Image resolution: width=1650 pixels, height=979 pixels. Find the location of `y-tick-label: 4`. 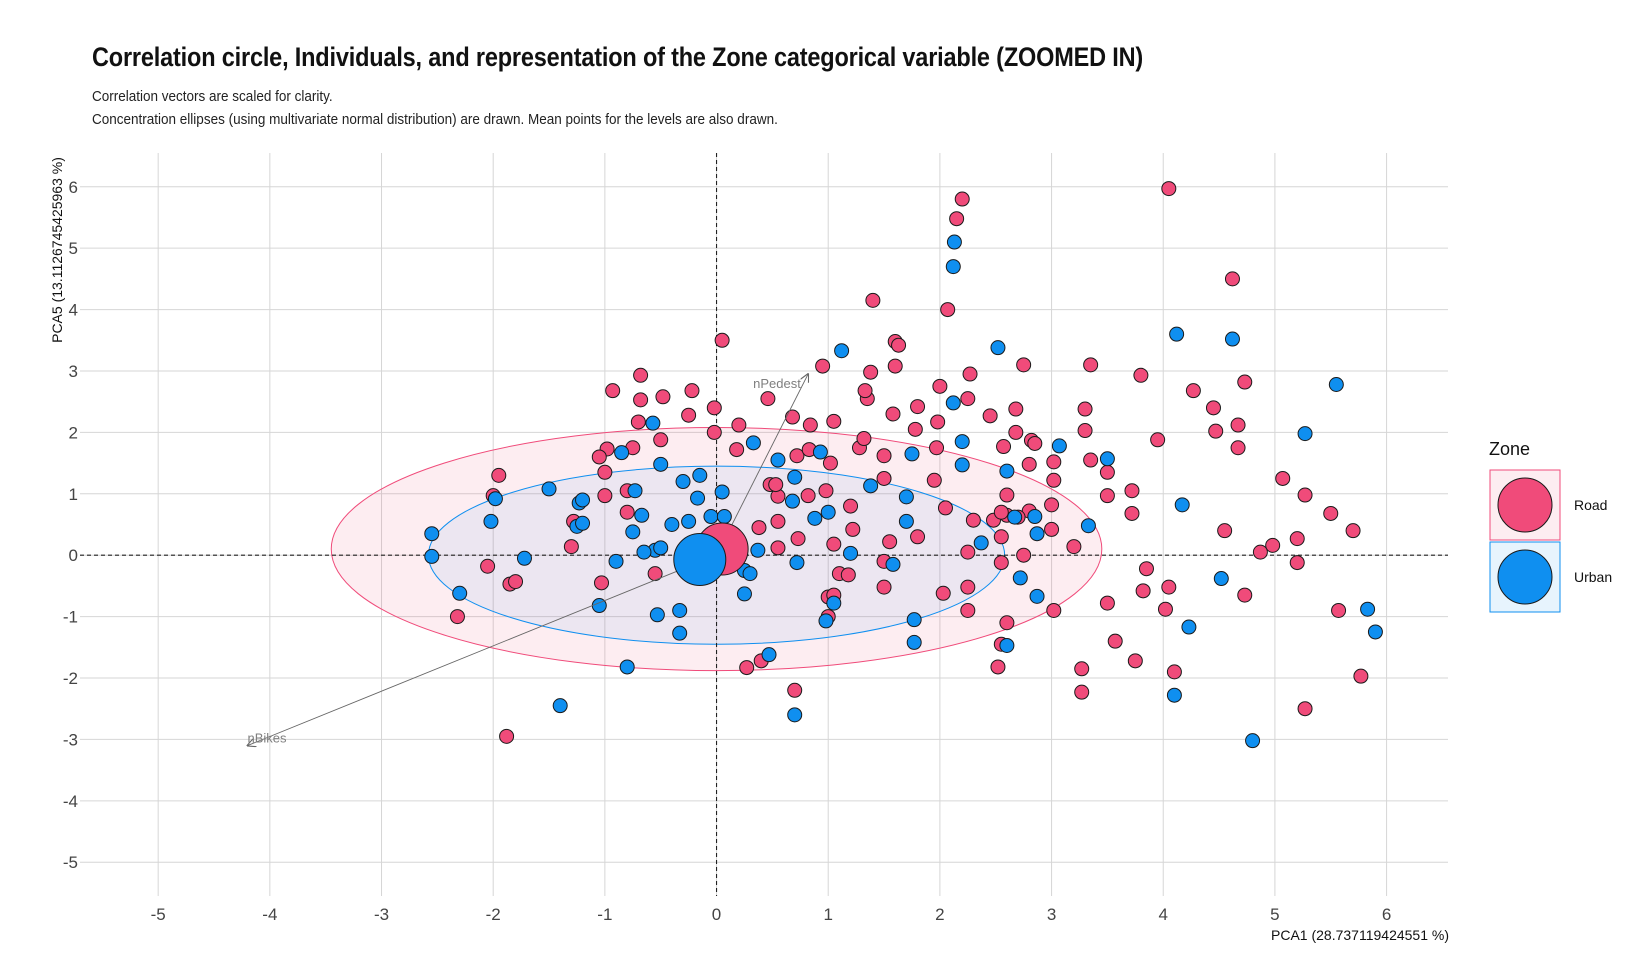

y-tick-label: 4 is located at coordinates (73, 310).